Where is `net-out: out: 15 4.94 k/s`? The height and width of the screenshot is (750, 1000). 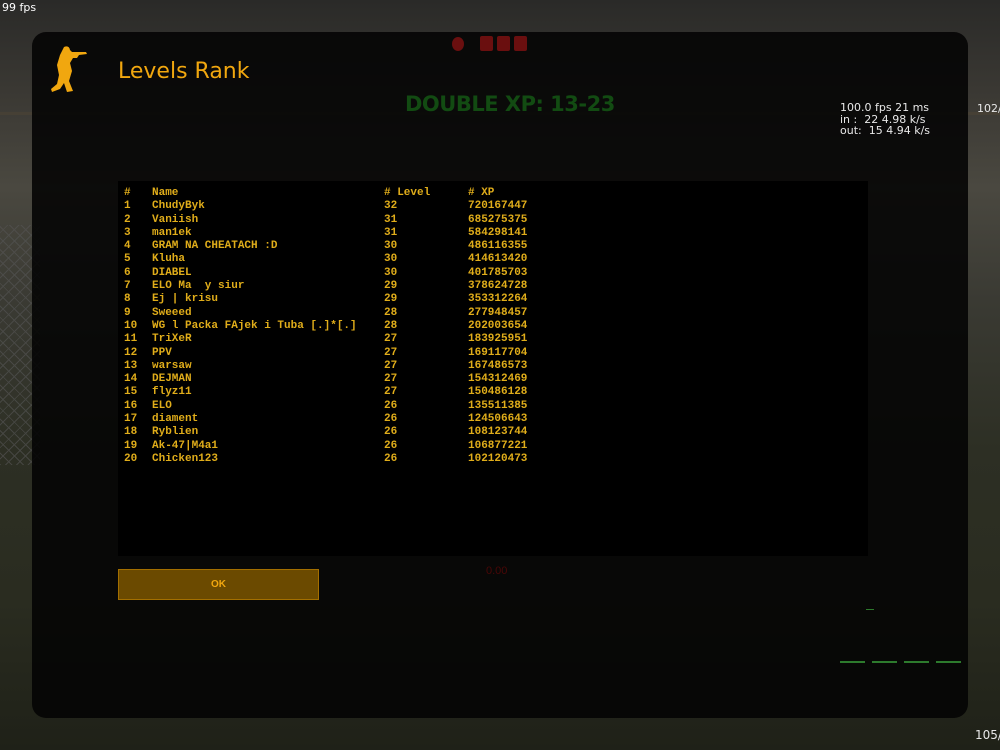 net-out: out: 15 4.94 k/s is located at coordinates (885, 130).